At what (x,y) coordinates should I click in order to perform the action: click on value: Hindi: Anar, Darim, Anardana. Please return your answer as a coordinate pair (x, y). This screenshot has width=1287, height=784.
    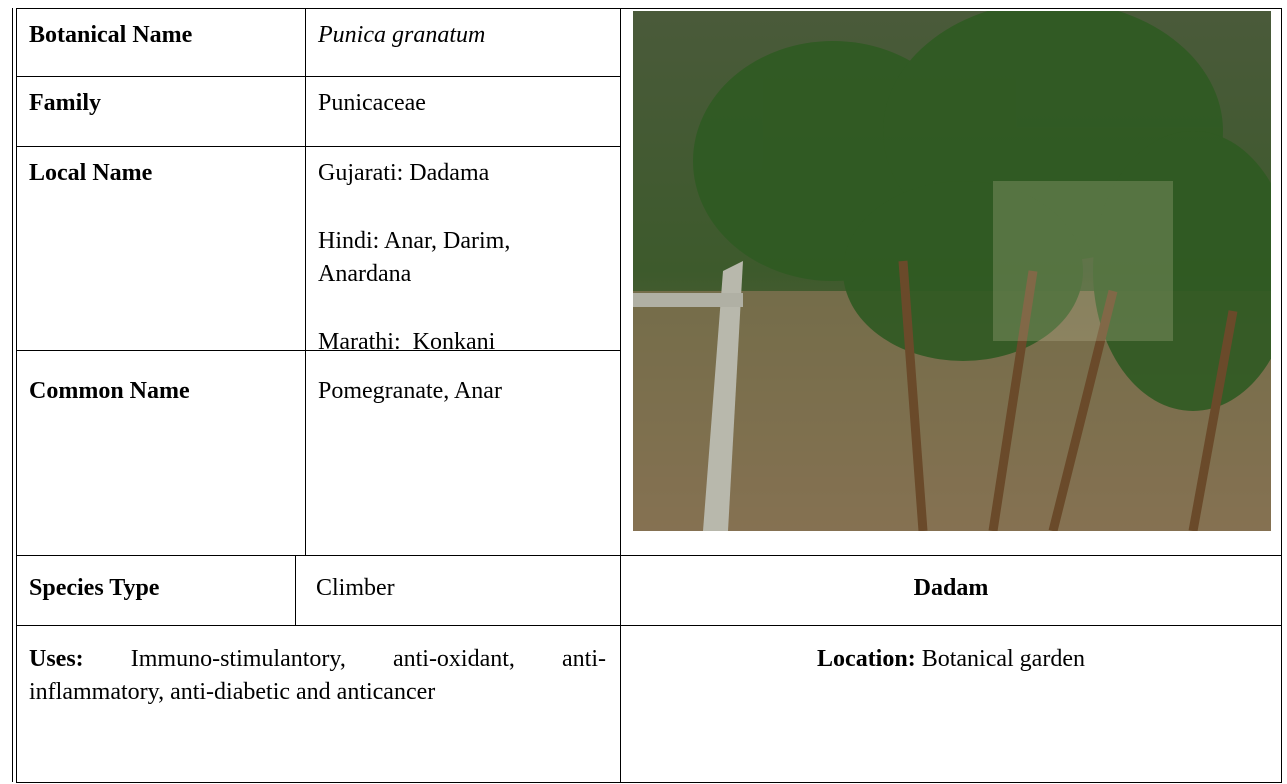
    Looking at the image, I should click on (417, 257).